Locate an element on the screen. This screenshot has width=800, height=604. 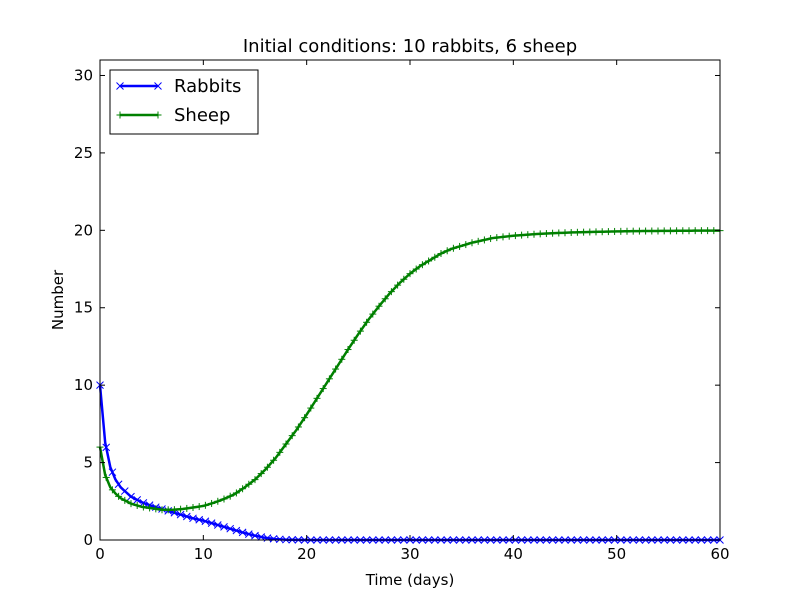
legend-marker-sheep is located at coordinates (158, 115).